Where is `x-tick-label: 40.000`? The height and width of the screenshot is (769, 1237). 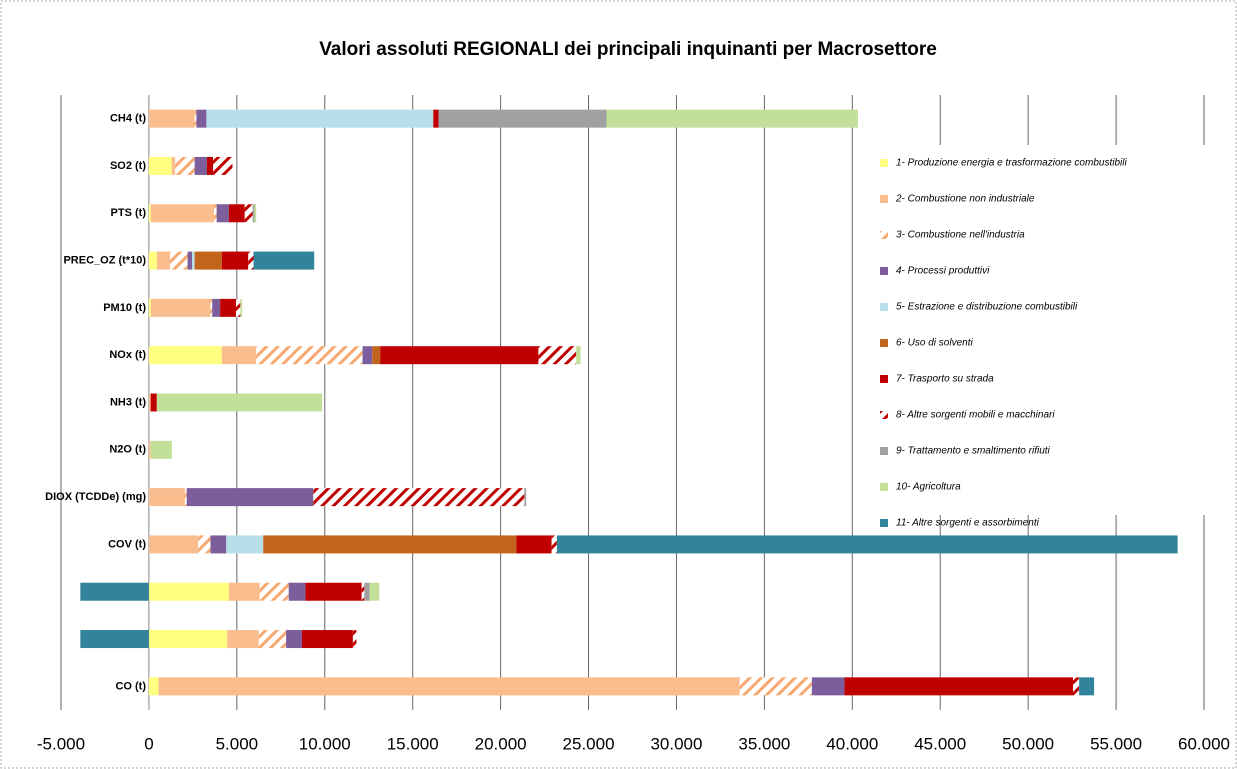
x-tick-label: 40.000 is located at coordinates (852, 743).